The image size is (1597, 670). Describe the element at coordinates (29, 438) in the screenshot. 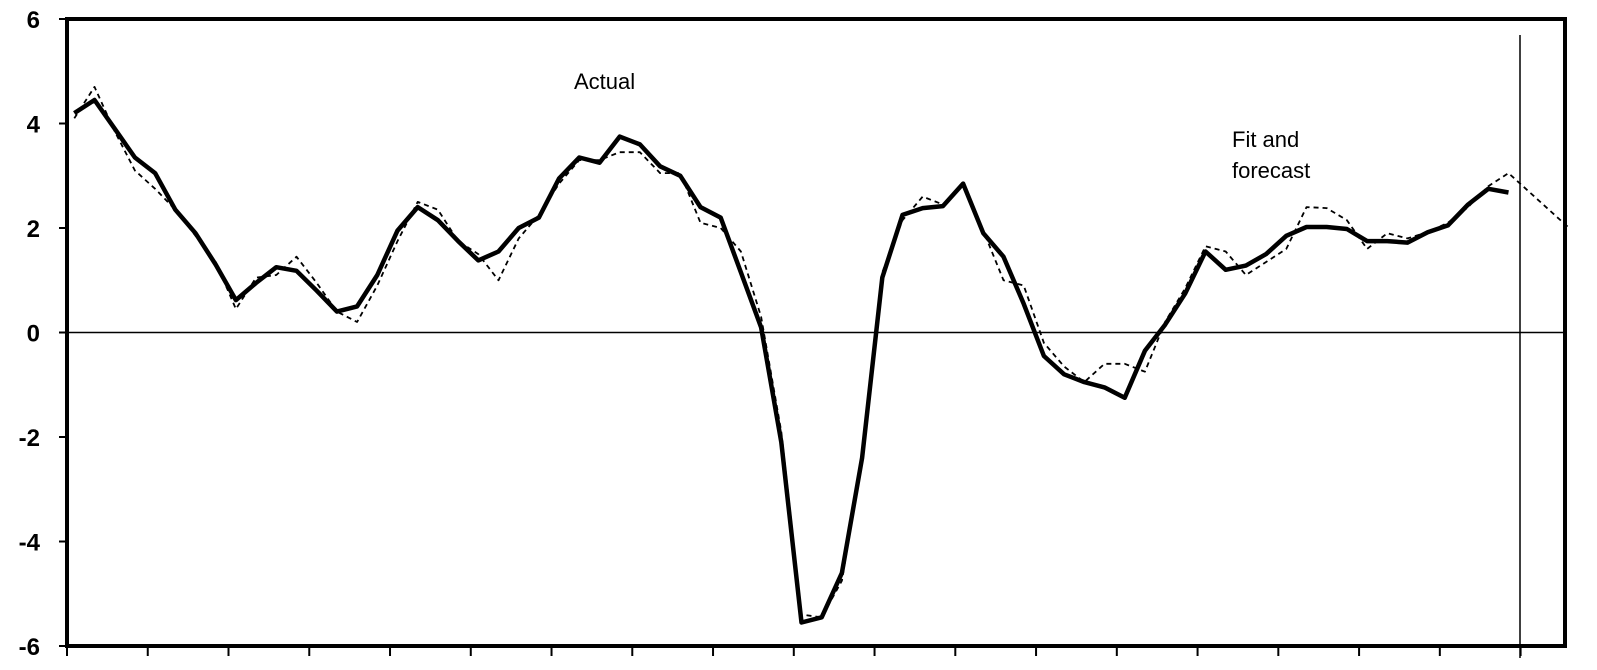

I see `y-tick-label: -2` at that location.